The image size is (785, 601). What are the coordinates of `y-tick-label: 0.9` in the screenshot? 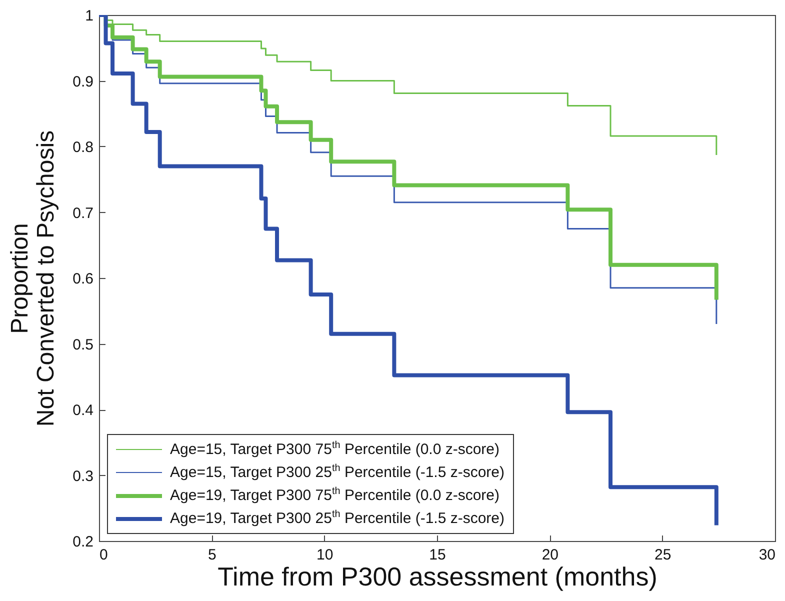 It's located at (83, 81).